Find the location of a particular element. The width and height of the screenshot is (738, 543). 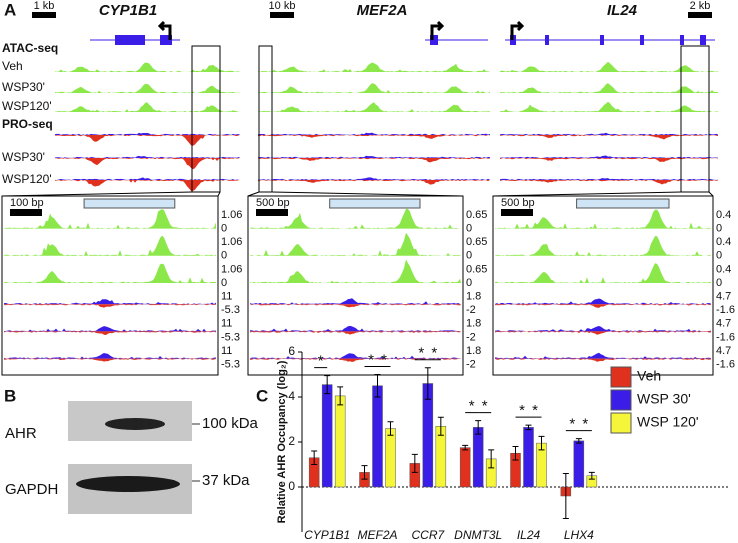

legend-label: Veh is located at coordinates (649, 376).